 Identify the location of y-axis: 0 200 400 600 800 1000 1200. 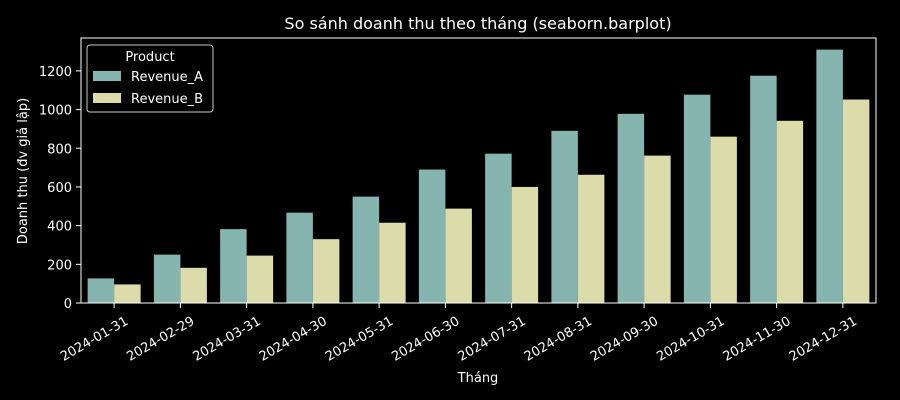
(60, 188).